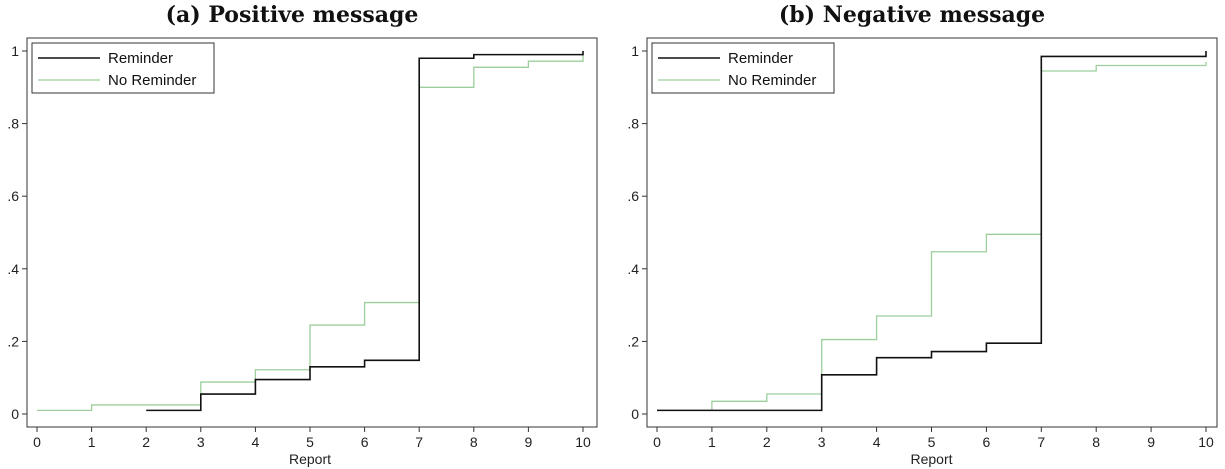 The width and height of the screenshot is (1225, 469). What do you see at coordinates (292, 15) in the screenshot?
I see `panel-a-title: (a) Positive message` at bounding box center [292, 15].